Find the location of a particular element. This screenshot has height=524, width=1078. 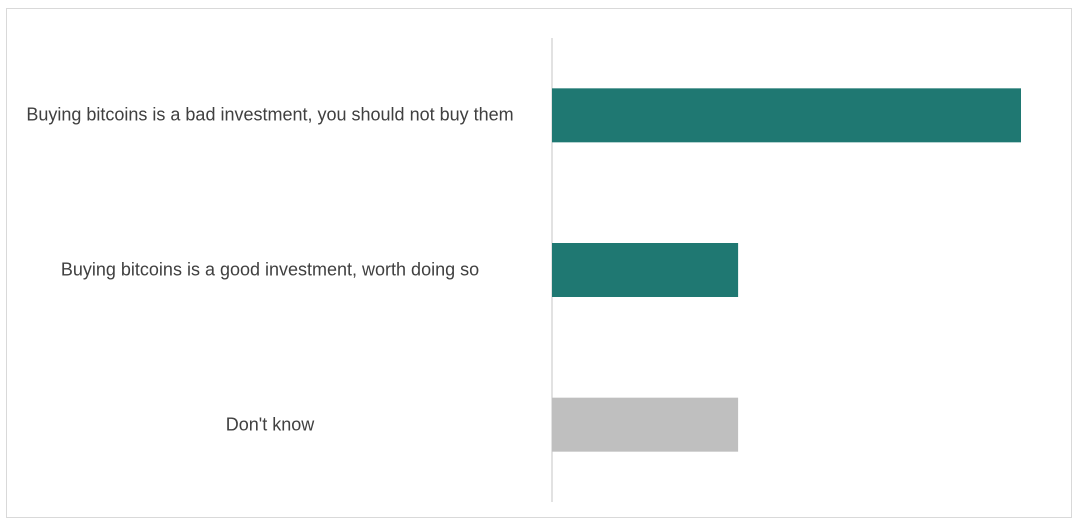

category-label-3: Don't know is located at coordinates (270, 424).